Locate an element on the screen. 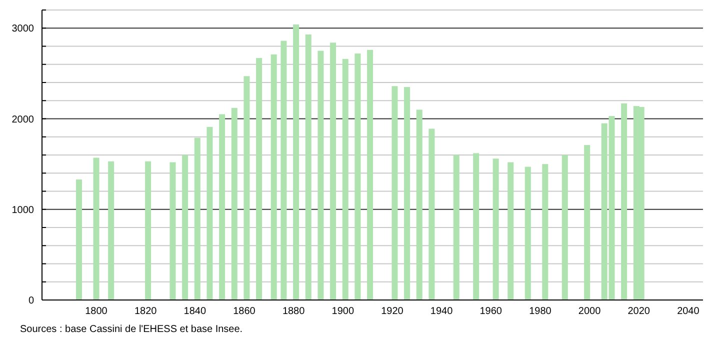  x-tick-label: 2020 is located at coordinates (639, 311).